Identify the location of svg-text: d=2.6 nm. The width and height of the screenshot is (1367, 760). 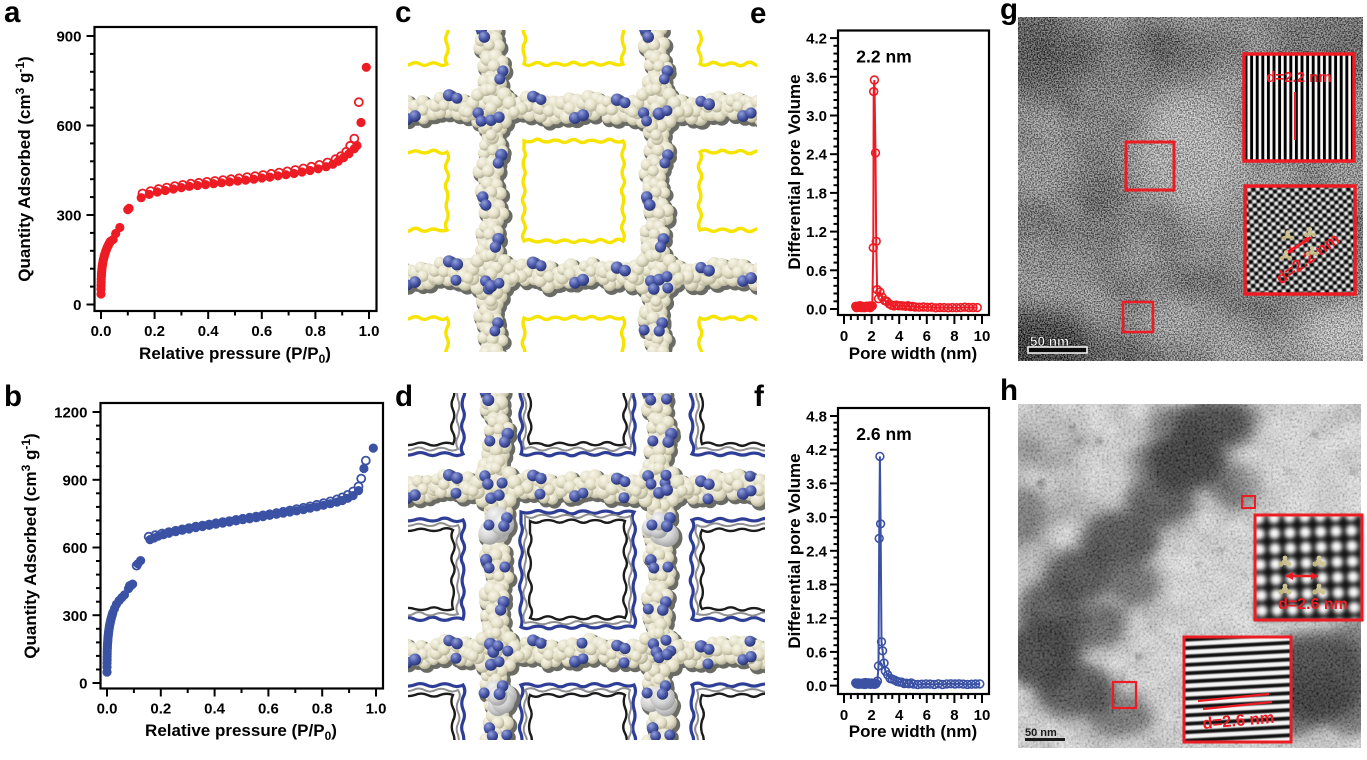
(1313, 604).